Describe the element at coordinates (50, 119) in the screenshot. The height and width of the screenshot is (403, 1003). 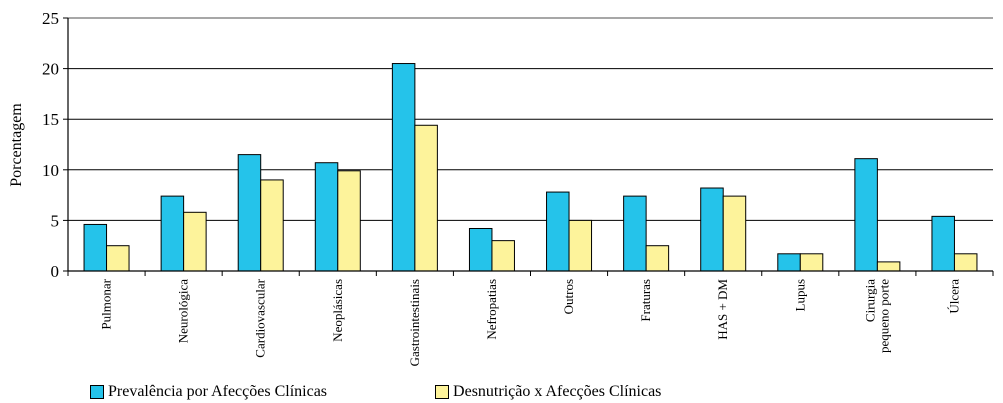
I see `y-tick-label: 15` at that location.